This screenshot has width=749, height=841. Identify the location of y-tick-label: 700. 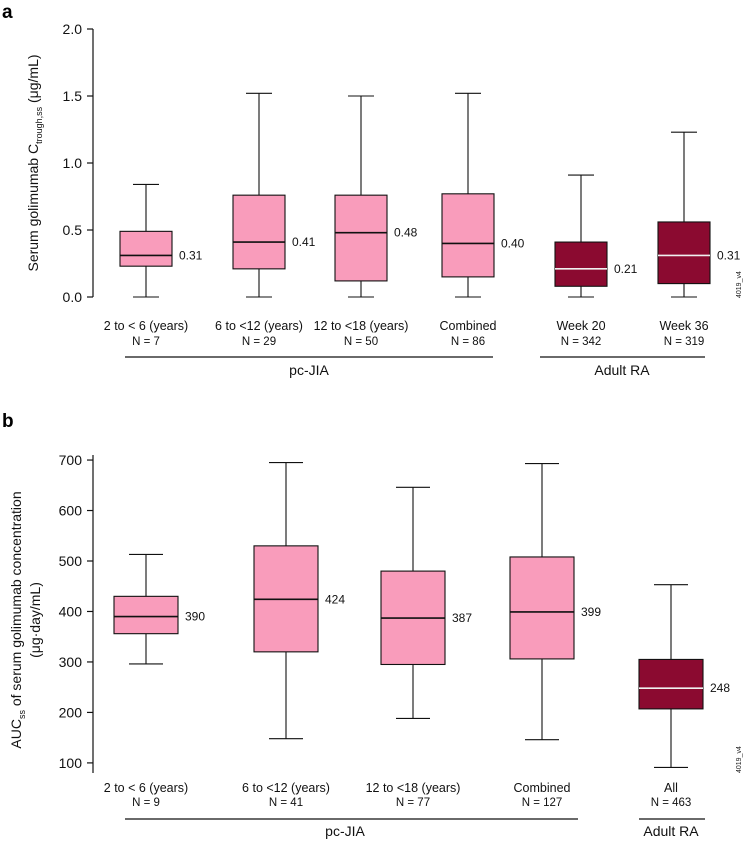
(71, 460).